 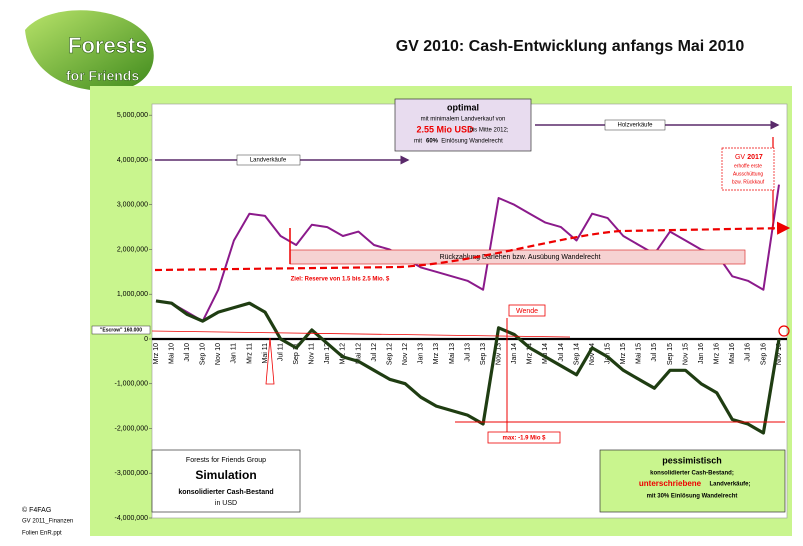 What do you see at coordinates (452, 353) in the screenshot?
I see `x-tick-label: Mai 13` at bounding box center [452, 353].